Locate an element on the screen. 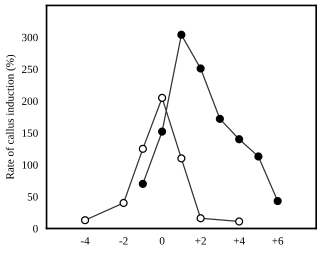 Image resolution: width=321 pixels, height=272 pixels. x-tick-label: +2 is located at coordinates (200, 241).